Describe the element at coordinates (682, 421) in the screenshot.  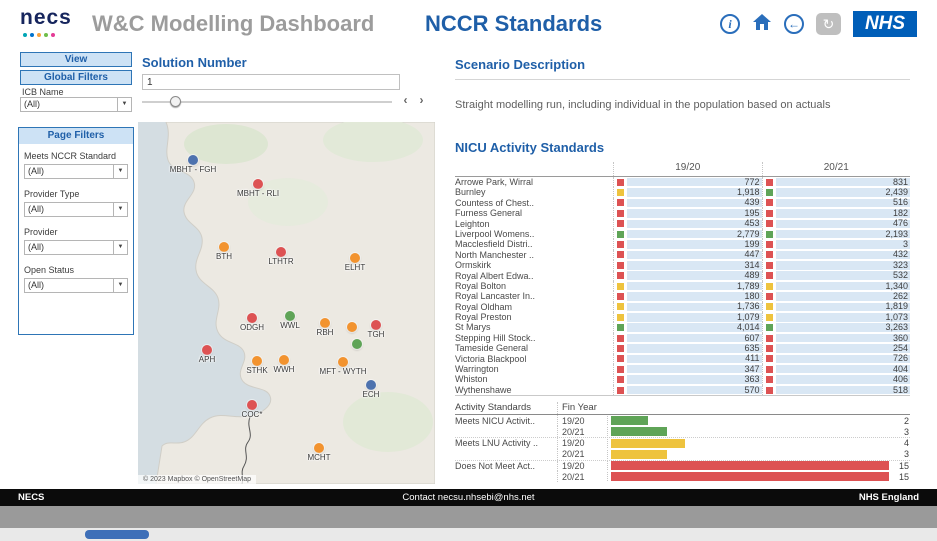
I see `summary-row: Meets NICU Activit.. 19/20 2` at that location.